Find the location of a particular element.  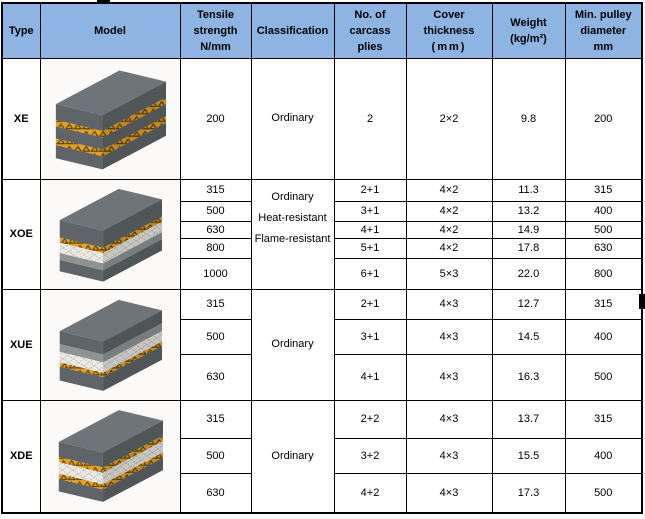

cell-classification: Ordinary Heat-resistant Flame-resistant is located at coordinates (292, 234).